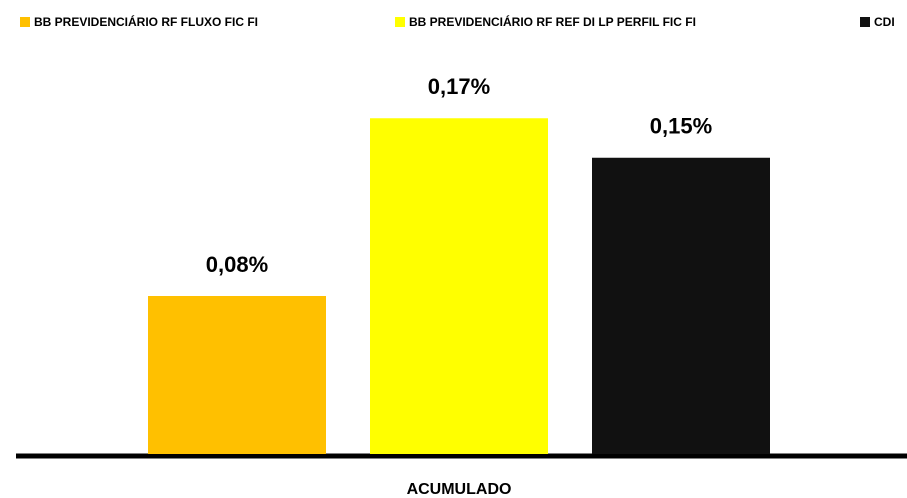 Image resolution: width=907 pixels, height=498 pixels. What do you see at coordinates (681, 126) in the screenshot?
I see `data-label: 0,15%` at bounding box center [681, 126].